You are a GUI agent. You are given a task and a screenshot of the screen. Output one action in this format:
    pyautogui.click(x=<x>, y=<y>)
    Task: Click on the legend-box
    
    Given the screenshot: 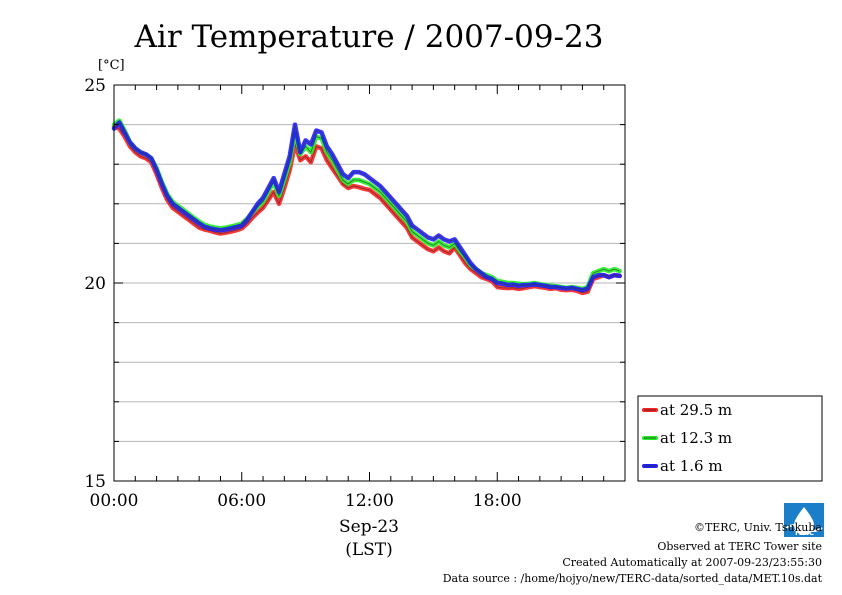 What is the action you would take?
    pyautogui.click(x=730, y=438)
    